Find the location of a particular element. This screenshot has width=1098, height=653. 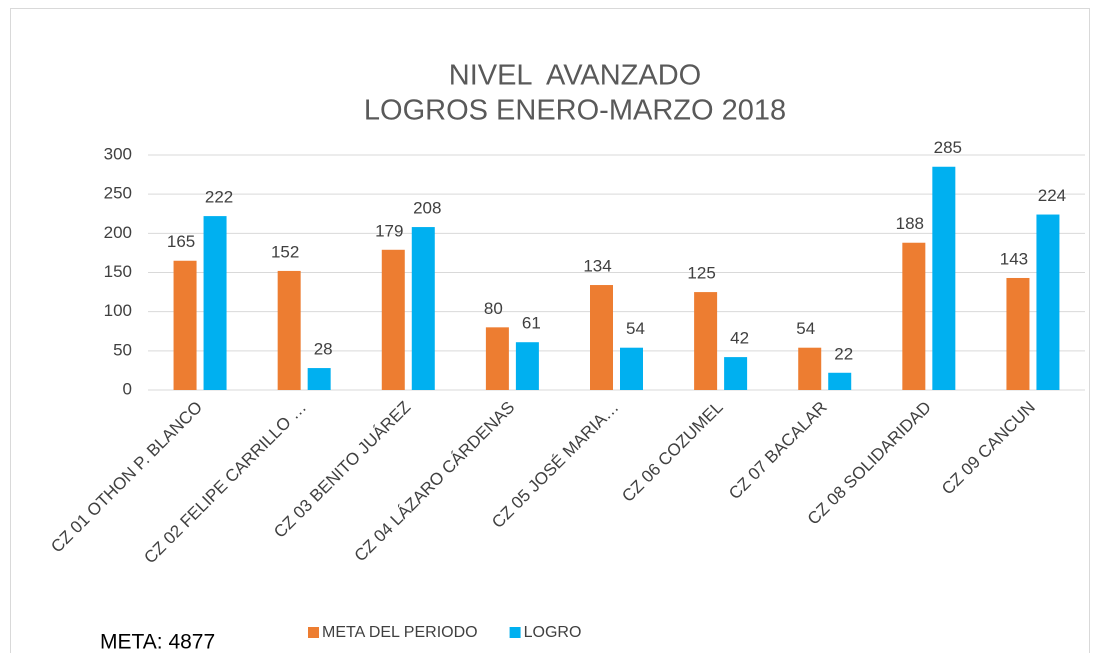

y-tick-label: 150 is located at coordinates (118, 271).